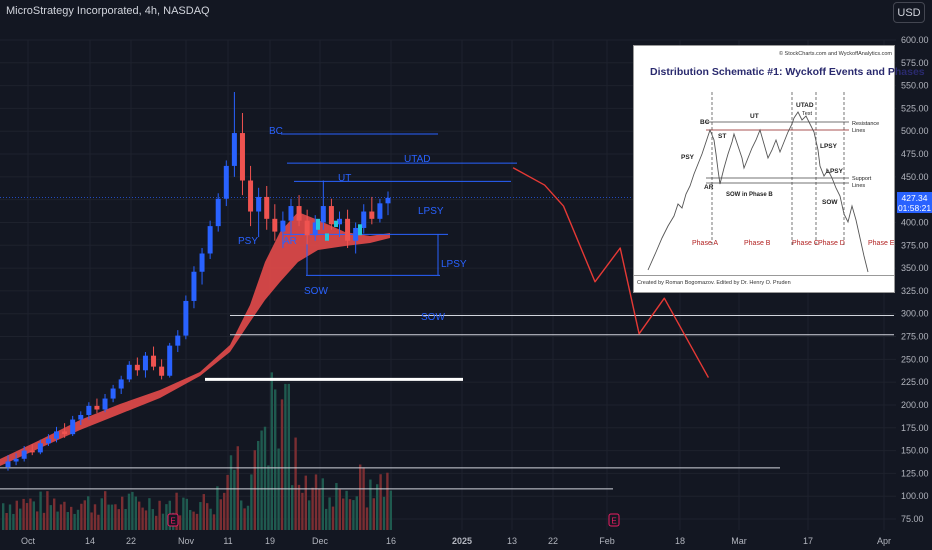 Image resolution: width=932 pixels, height=550 pixels. I want to click on y-tick-label: 150.00, so click(915, 451).